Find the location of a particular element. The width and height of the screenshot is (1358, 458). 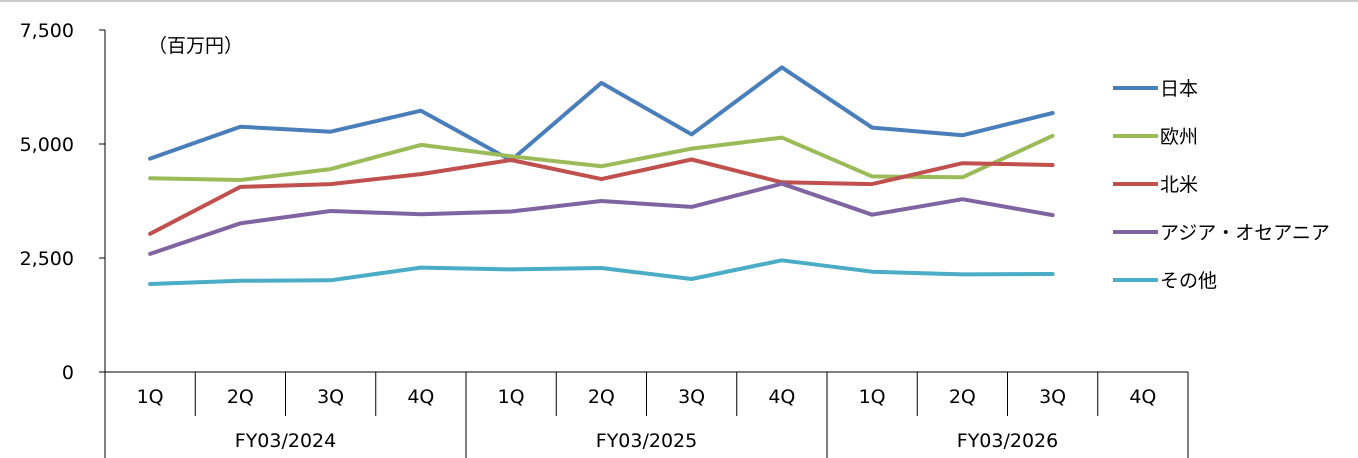

y-tick-label: 2,500 is located at coordinates (47, 259).